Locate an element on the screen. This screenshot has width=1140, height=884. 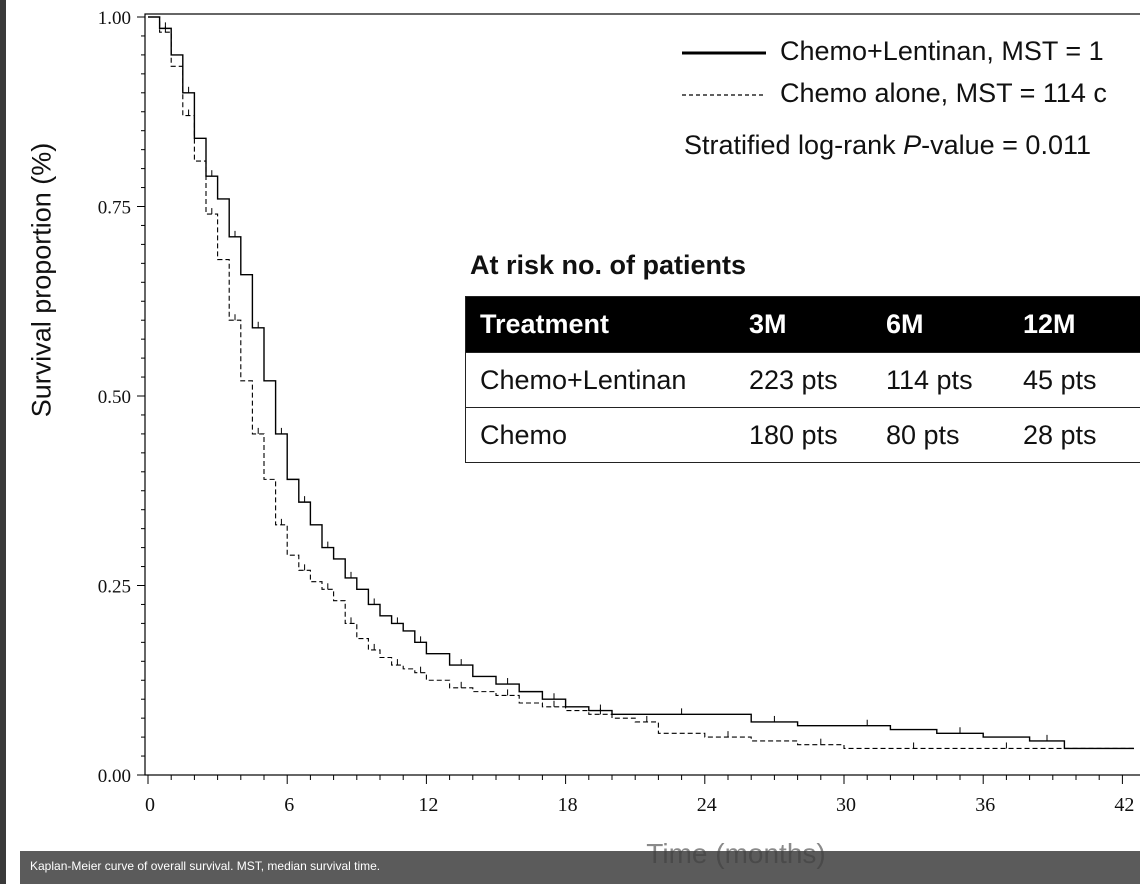
y-tick-label: 1.00 is located at coordinates (114, 18).